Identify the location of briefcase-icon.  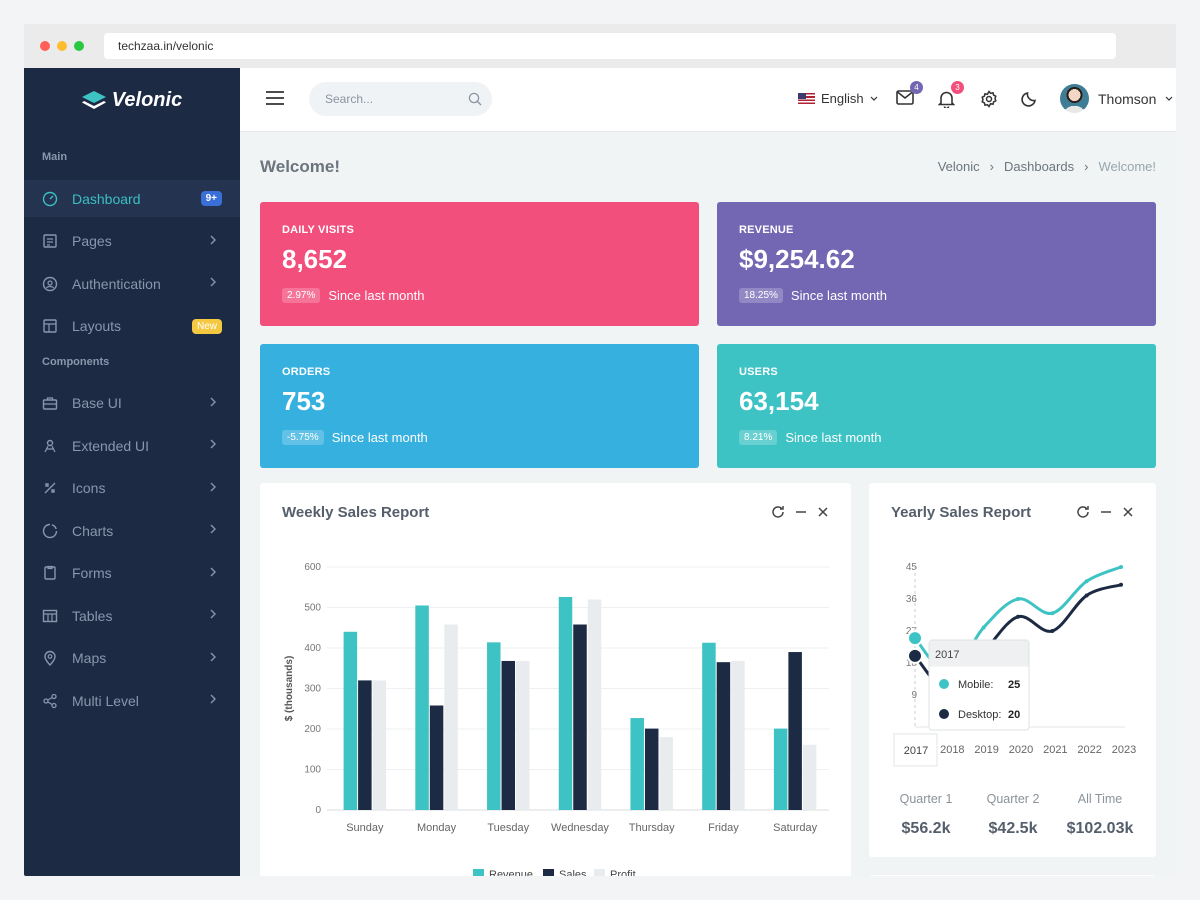
(50, 403).